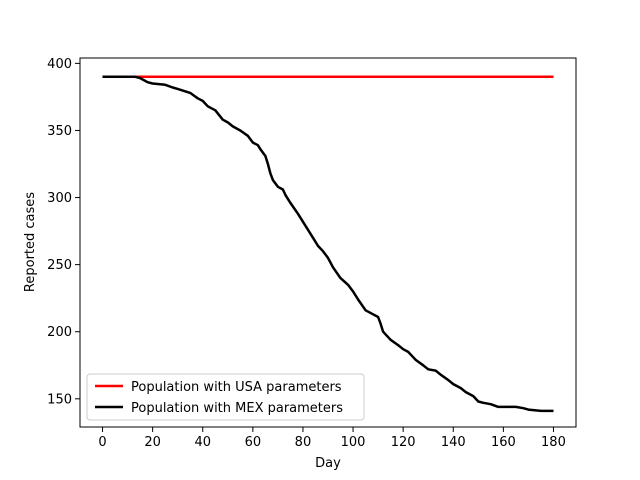  I want to click on x-tick-label: 60, so click(253, 442).